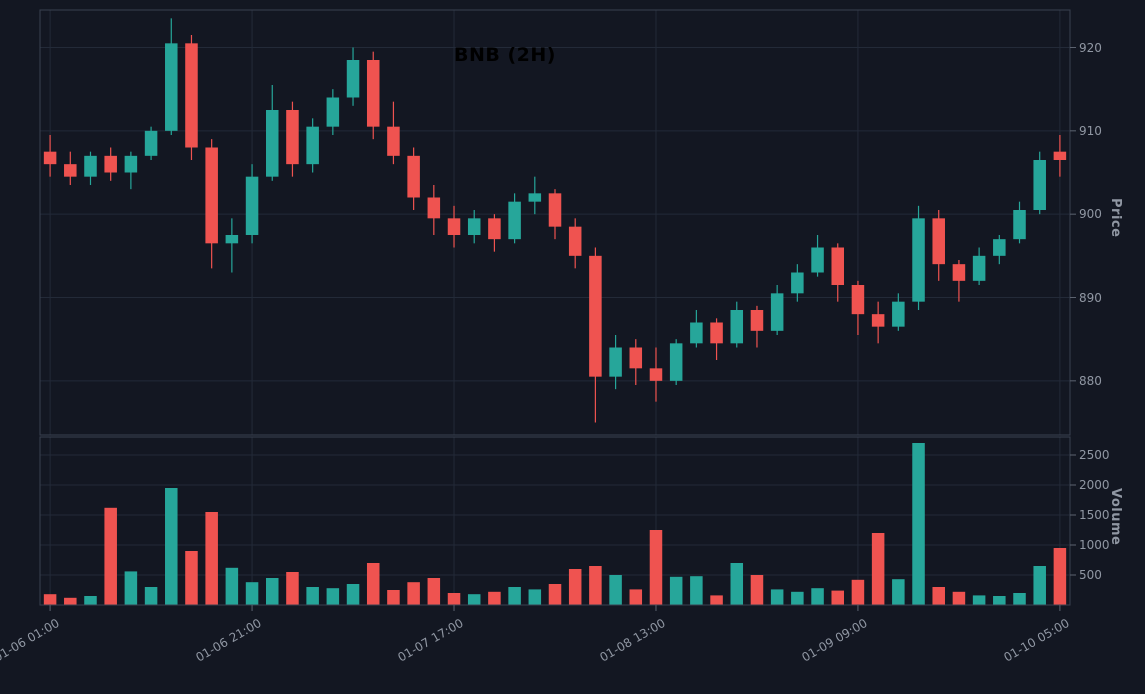  What do you see at coordinates (1115, 517) in the screenshot?
I see `volume-axis-label: Volume` at bounding box center [1115, 517].